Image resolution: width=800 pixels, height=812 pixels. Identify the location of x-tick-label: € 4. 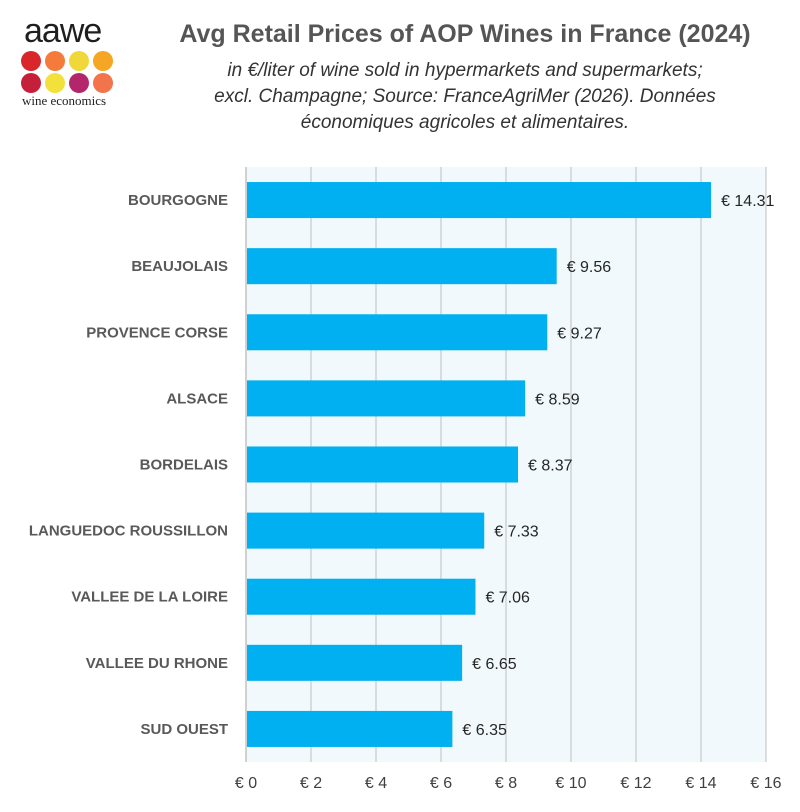
(376, 783).